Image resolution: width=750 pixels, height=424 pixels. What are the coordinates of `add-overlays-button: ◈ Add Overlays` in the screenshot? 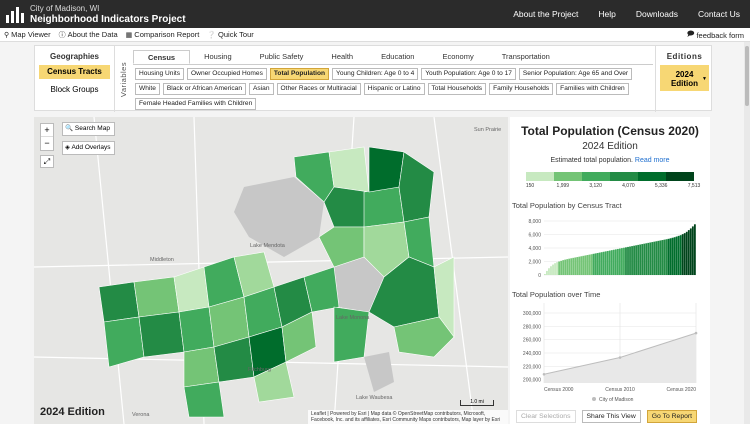 It's located at (89, 148).